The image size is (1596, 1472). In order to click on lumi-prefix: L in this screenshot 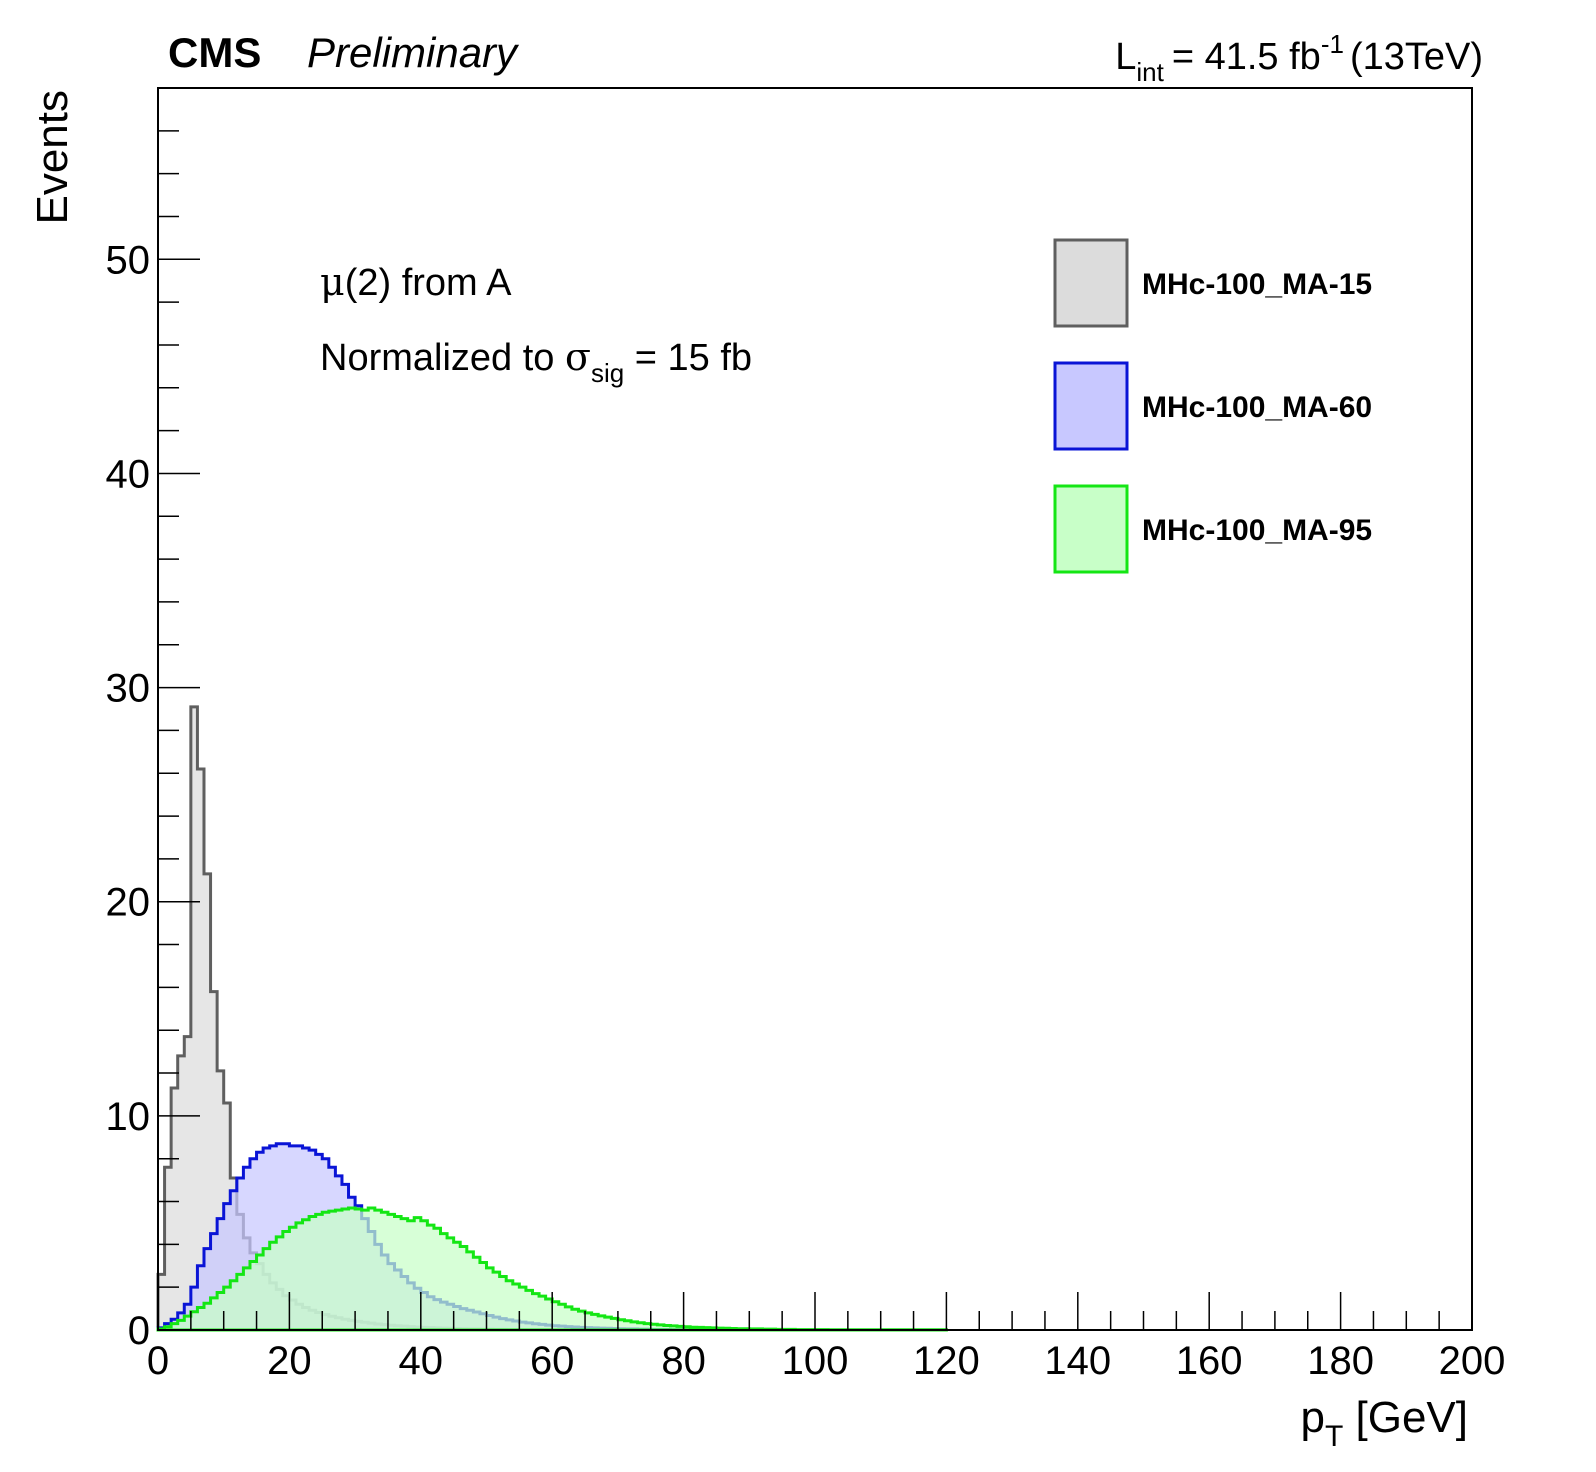, I will do `click(1125, 57)`.